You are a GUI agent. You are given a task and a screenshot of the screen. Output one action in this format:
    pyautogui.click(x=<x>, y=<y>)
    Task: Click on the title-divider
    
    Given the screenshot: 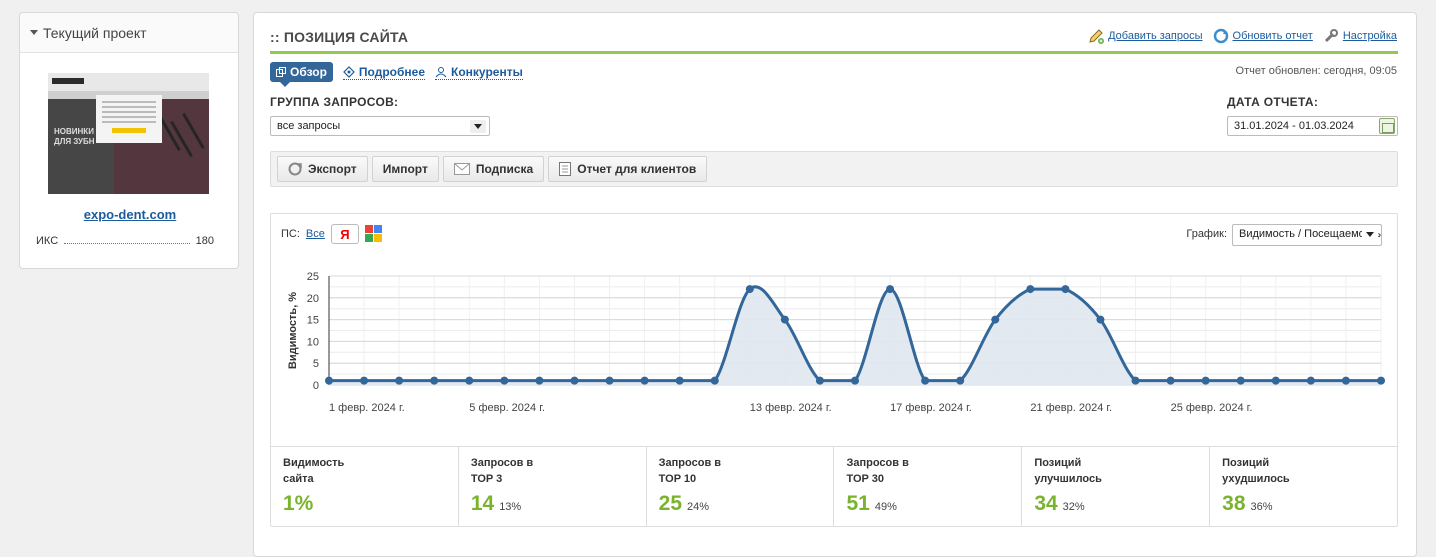 What is the action you would take?
    pyautogui.click(x=834, y=52)
    